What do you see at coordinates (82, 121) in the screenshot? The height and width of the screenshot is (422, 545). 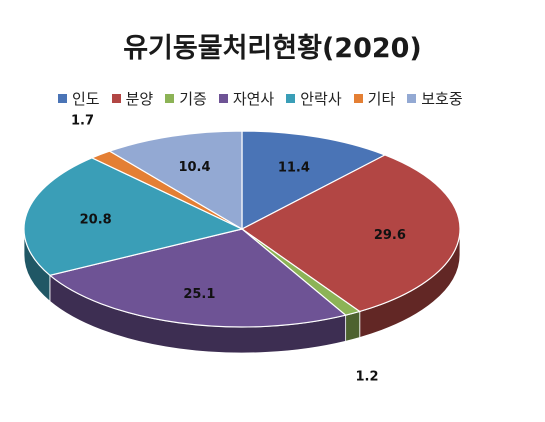 I see `data-label: 1.7` at bounding box center [82, 121].